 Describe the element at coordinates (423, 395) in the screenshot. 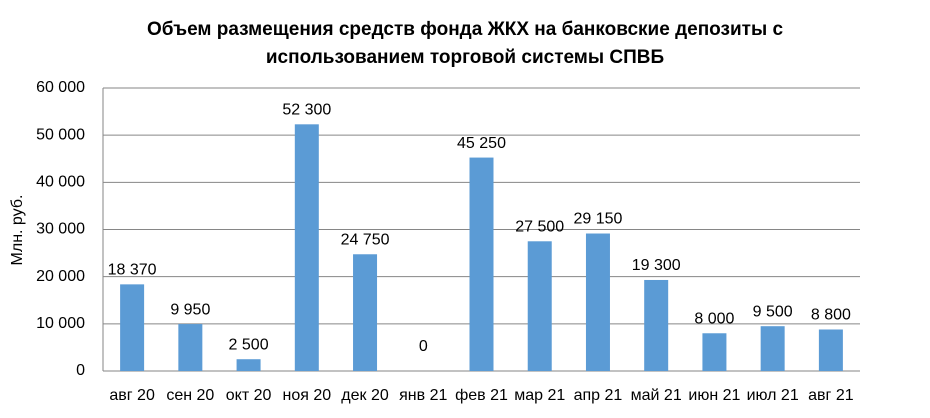

I see `x-tick-label: янв 21` at that location.